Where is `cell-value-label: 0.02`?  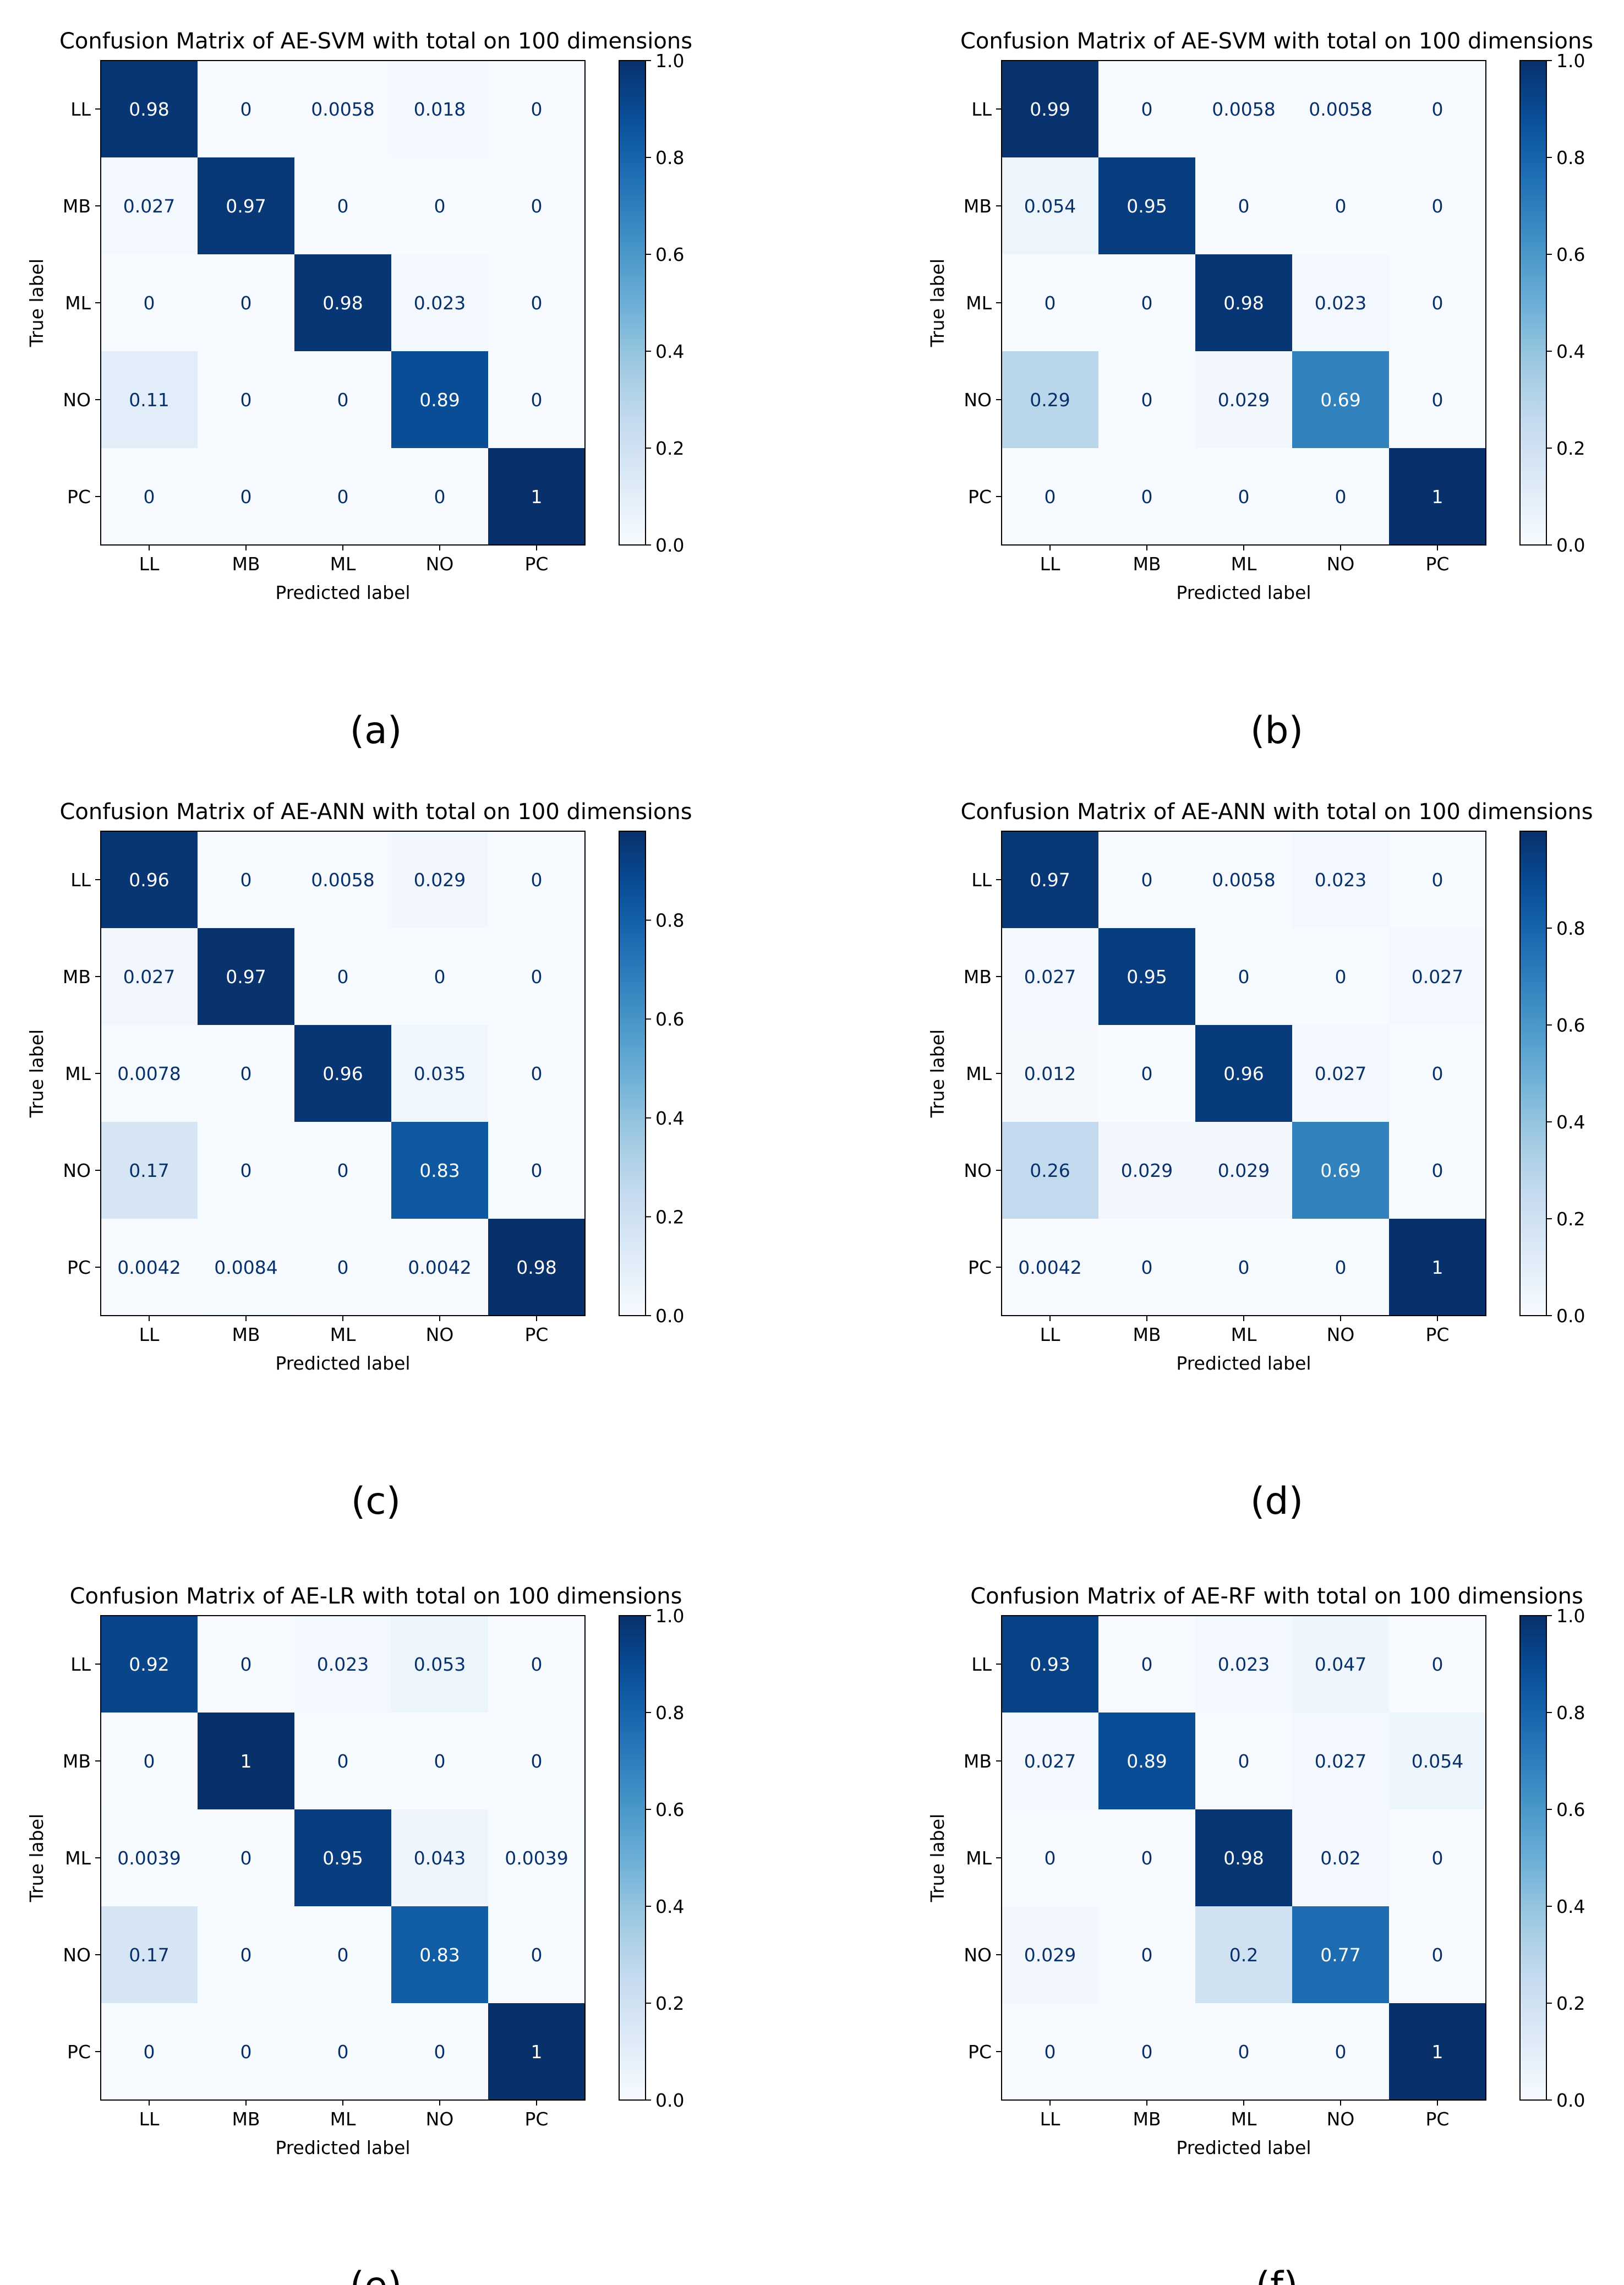 cell-value-label: 0.02 is located at coordinates (1340, 1858).